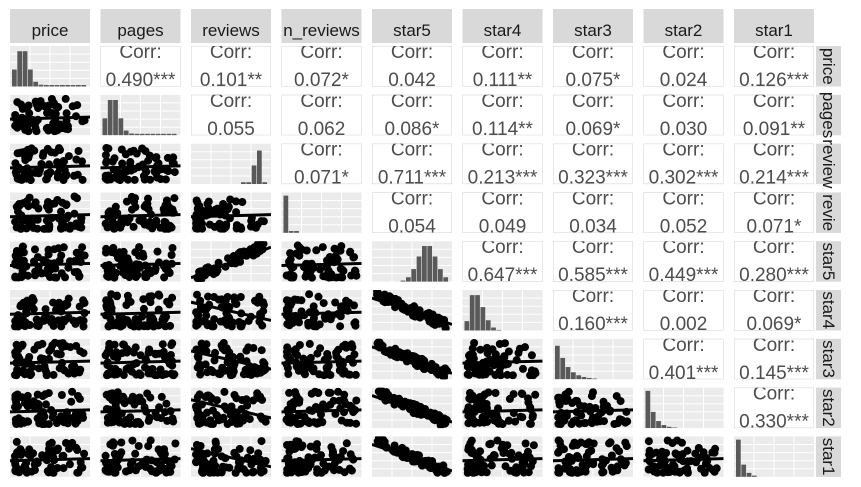 The image size is (861, 487). What do you see at coordinates (774, 373) in the screenshot?
I see `corr-value: 0.145***` at bounding box center [774, 373].